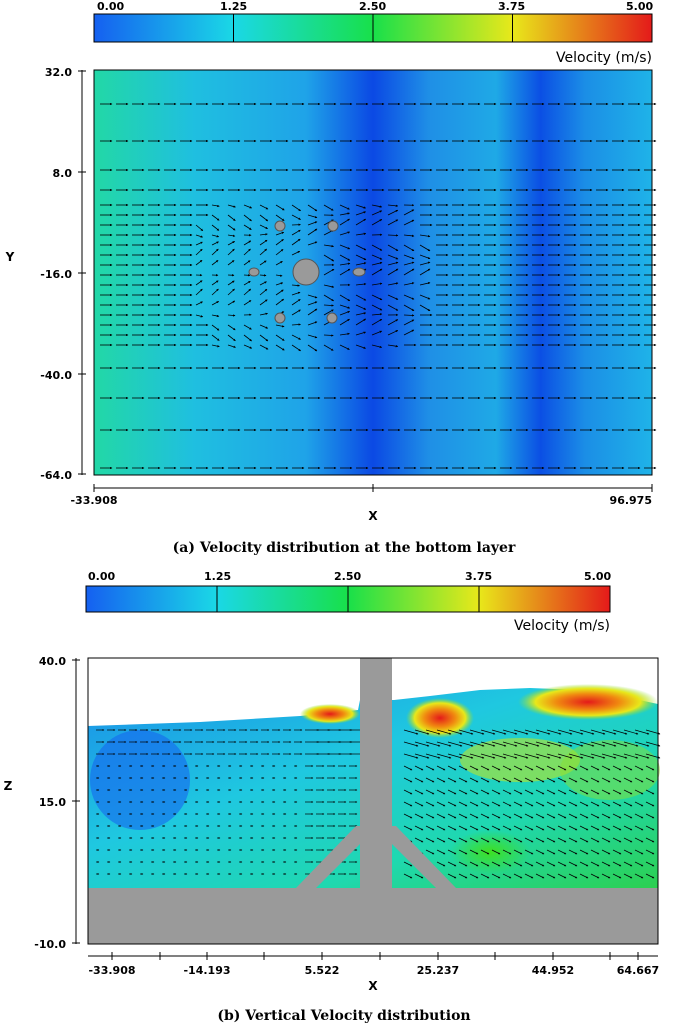 Image resolution: width=685 pixels, height=1026 pixels. Describe the element at coordinates (217, 576) in the screenshot. I see `colorbar-b-tick-1: 1.25` at that location.